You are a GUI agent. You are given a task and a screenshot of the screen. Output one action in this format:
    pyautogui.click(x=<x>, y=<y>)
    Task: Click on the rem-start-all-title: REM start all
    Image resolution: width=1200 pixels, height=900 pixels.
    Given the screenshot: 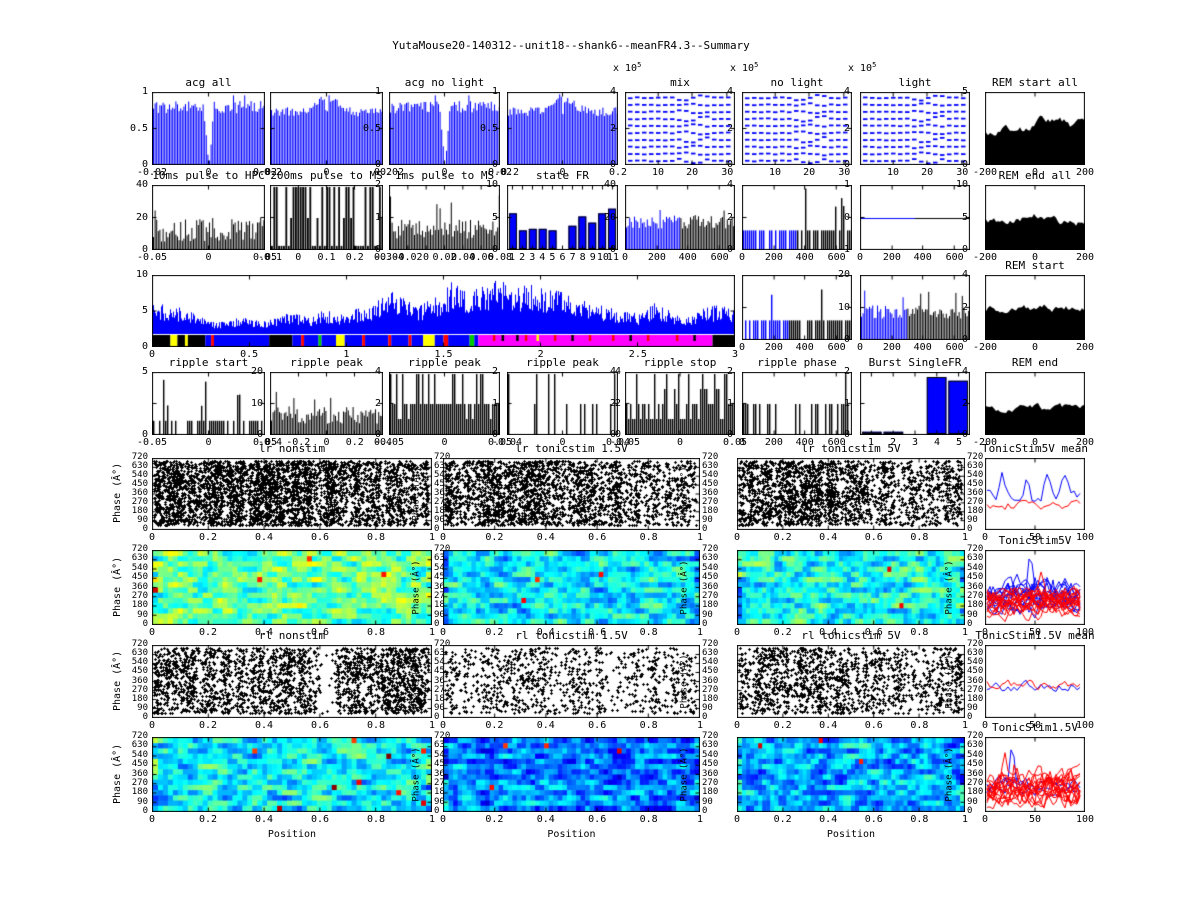 What is the action you would take?
    pyautogui.click(x=1035, y=82)
    